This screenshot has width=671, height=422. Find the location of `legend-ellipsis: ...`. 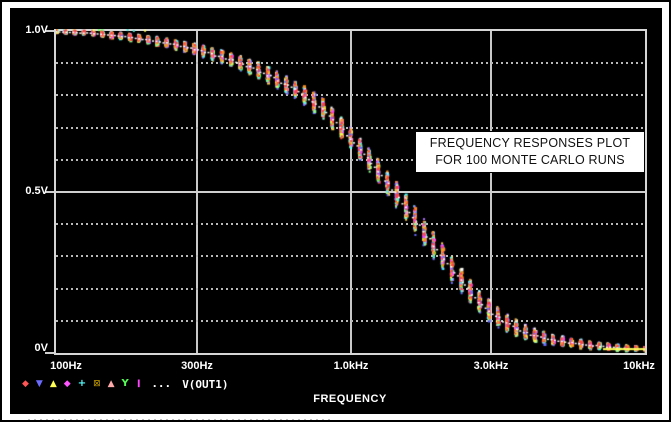

legend-ellipsis: ... is located at coordinates (161, 383).